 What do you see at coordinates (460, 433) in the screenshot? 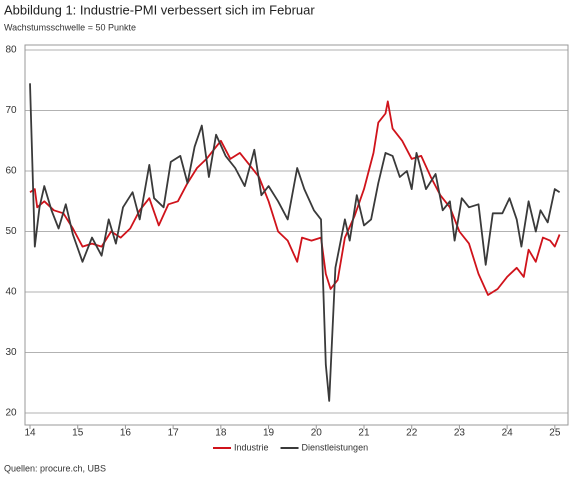
I see `x-tick-label: 23` at bounding box center [460, 433].